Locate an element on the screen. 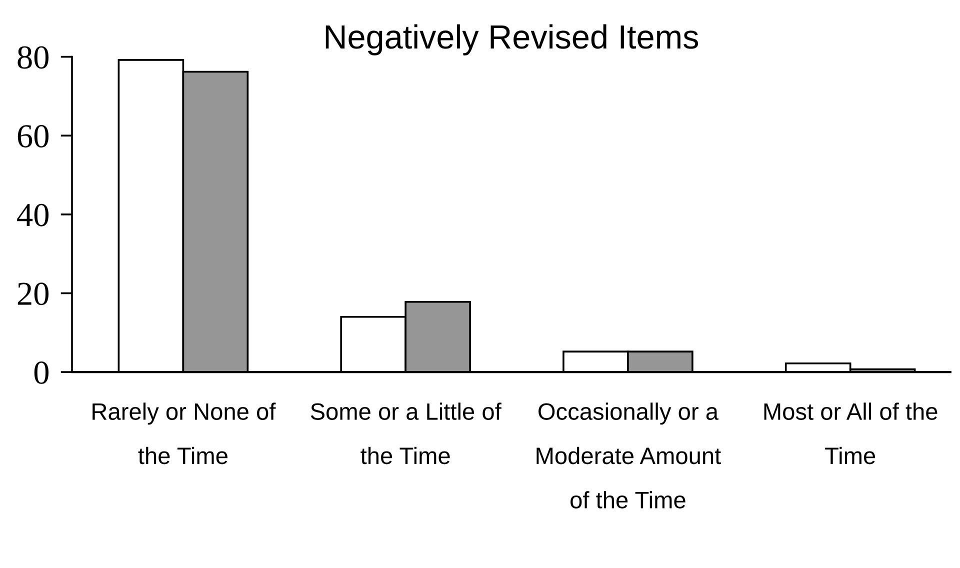  y-tick-label: 40 is located at coordinates (33, 215).